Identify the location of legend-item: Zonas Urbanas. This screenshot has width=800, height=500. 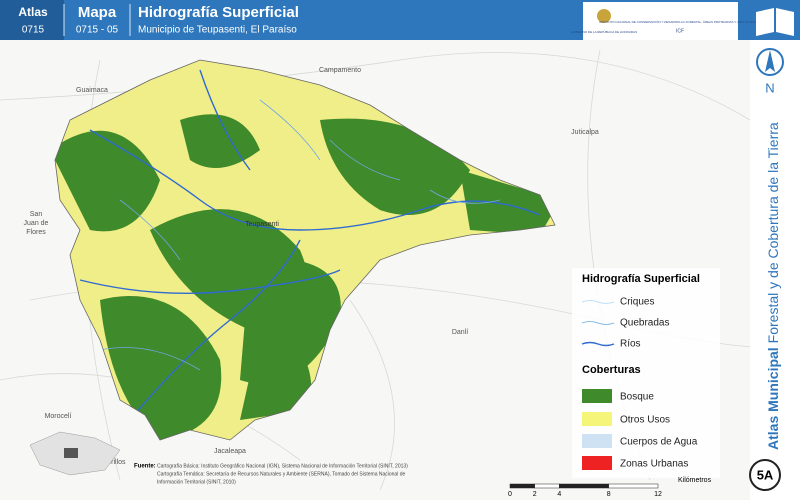
(654, 464).